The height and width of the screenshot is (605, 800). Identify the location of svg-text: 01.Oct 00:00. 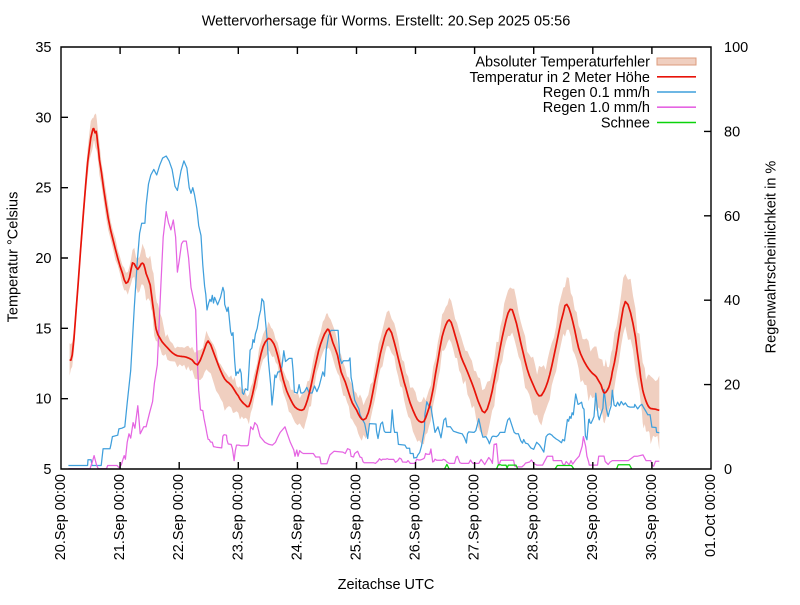
(711, 515).